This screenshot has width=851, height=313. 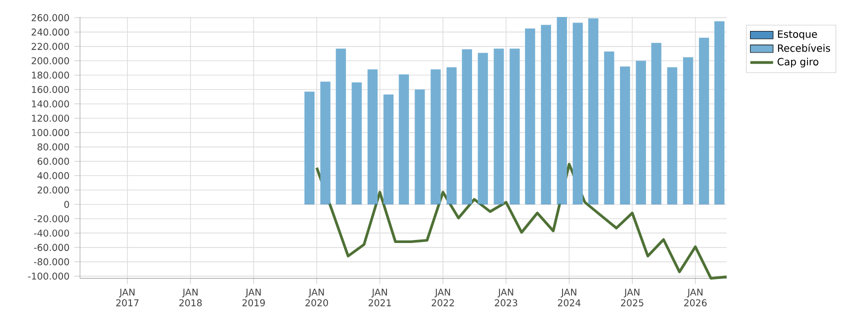 I want to click on y-tick-label: 60.000, so click(x=53, y=161).